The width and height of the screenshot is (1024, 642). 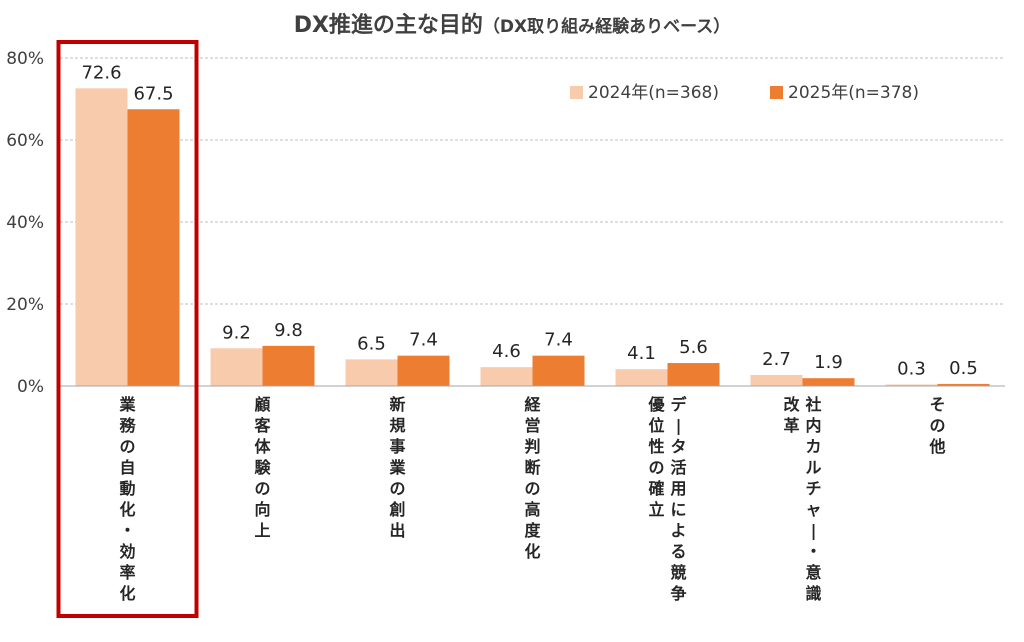 I want to click on data-label: 4.6, so click(x=506, y=351).